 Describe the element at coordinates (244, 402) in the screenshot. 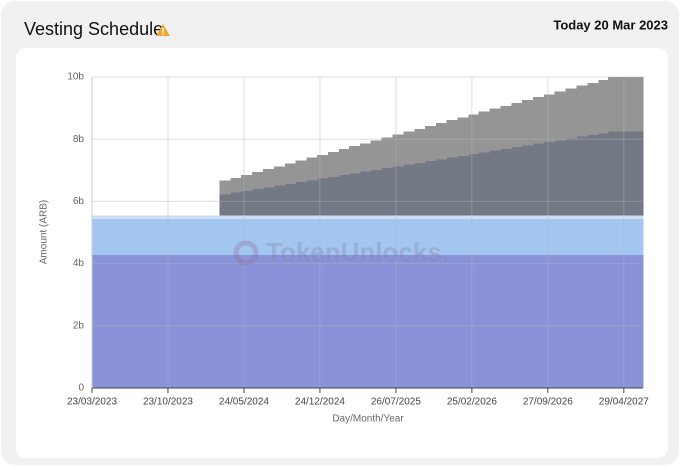

I see `x-tick-label: 24/05/2024` at that location.